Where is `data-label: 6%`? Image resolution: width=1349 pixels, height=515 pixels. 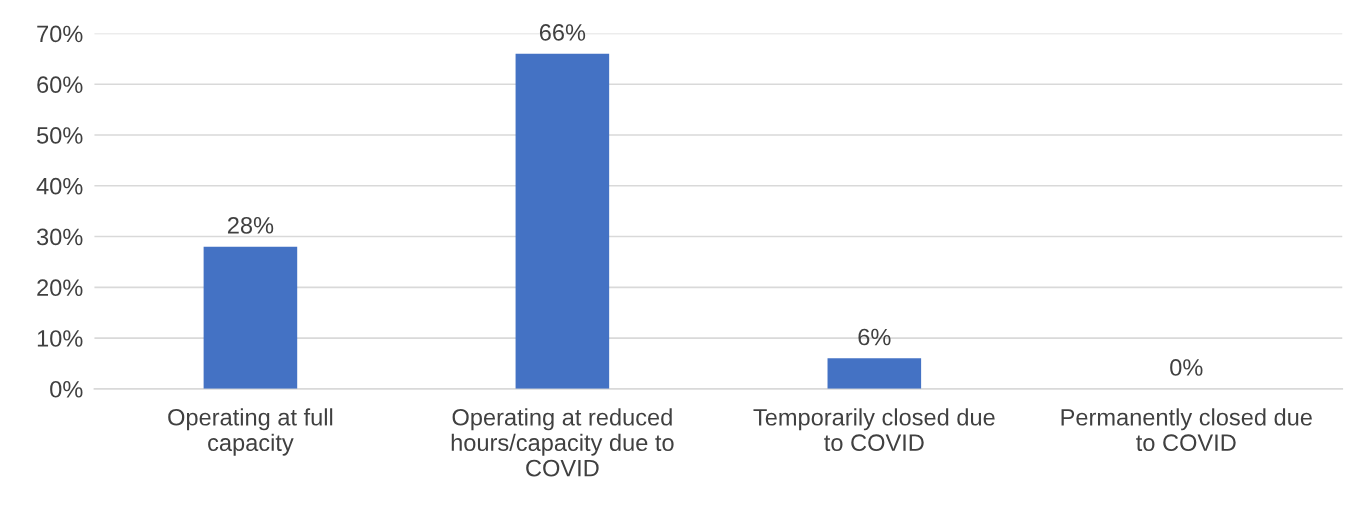
data-label: 6% is located at coordinates (874, 337).